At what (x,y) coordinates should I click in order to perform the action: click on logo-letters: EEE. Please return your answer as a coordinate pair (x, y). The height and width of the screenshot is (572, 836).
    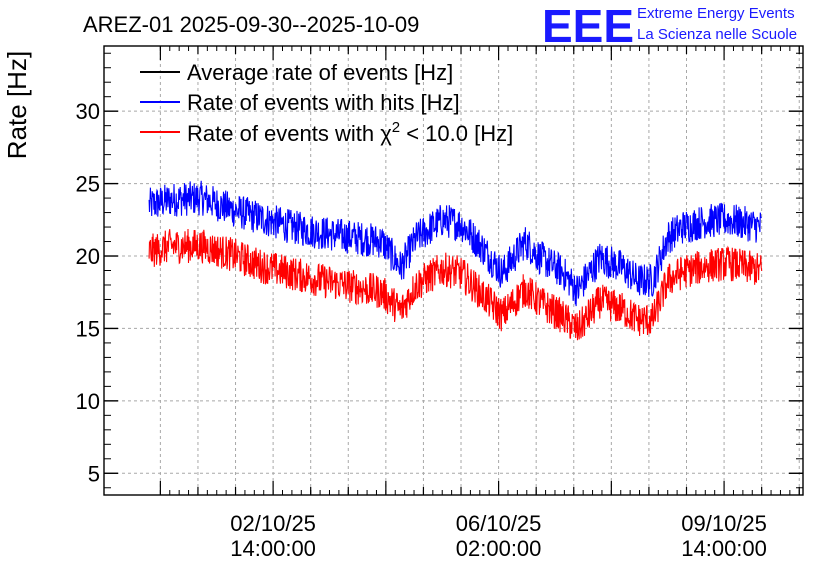
    Looking at the image, I should click on (588, 26).